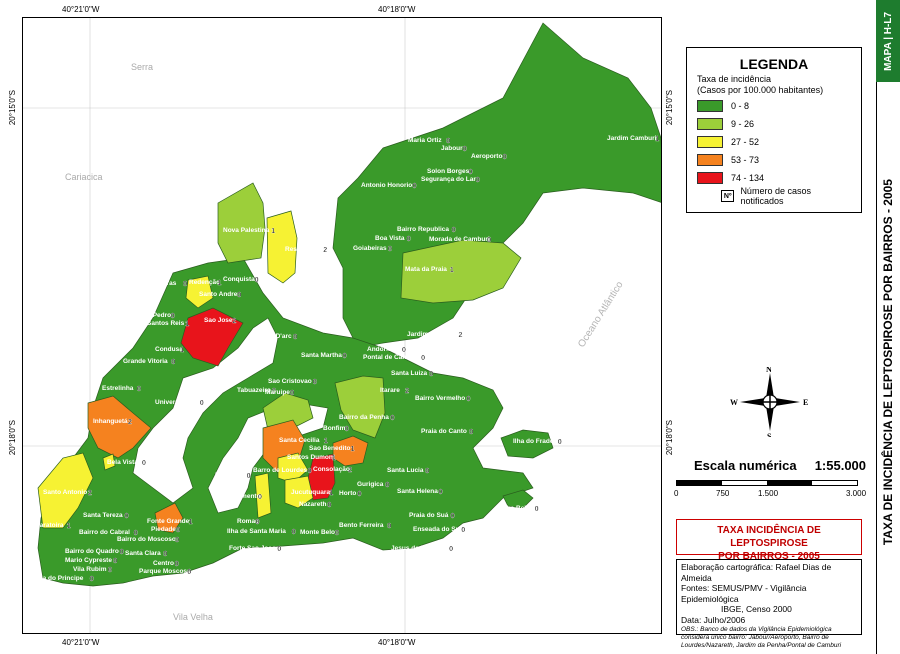  What do you see at coordinates (149, 362) in the screenshot?
I see `neighborhood-label: Grande Vitoria 0` at bounding box center [149, 362].